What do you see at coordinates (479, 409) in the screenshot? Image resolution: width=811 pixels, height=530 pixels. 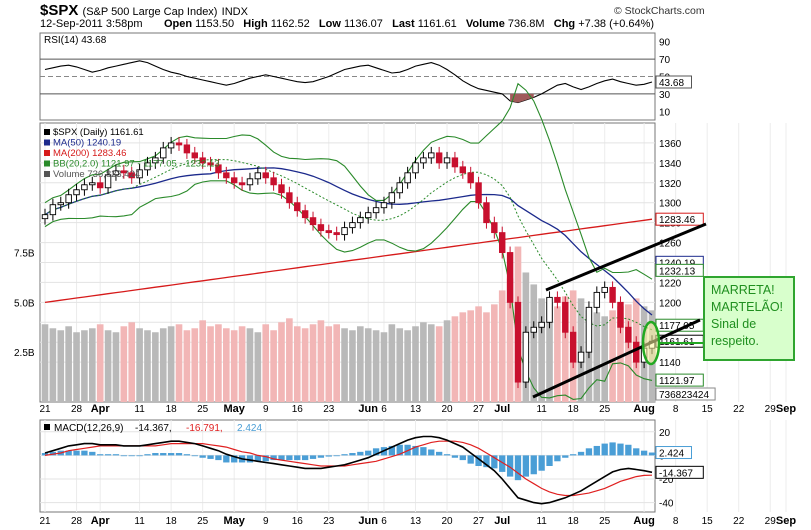 I see `x-tick-label: 27` at bounding box center [479, 409].